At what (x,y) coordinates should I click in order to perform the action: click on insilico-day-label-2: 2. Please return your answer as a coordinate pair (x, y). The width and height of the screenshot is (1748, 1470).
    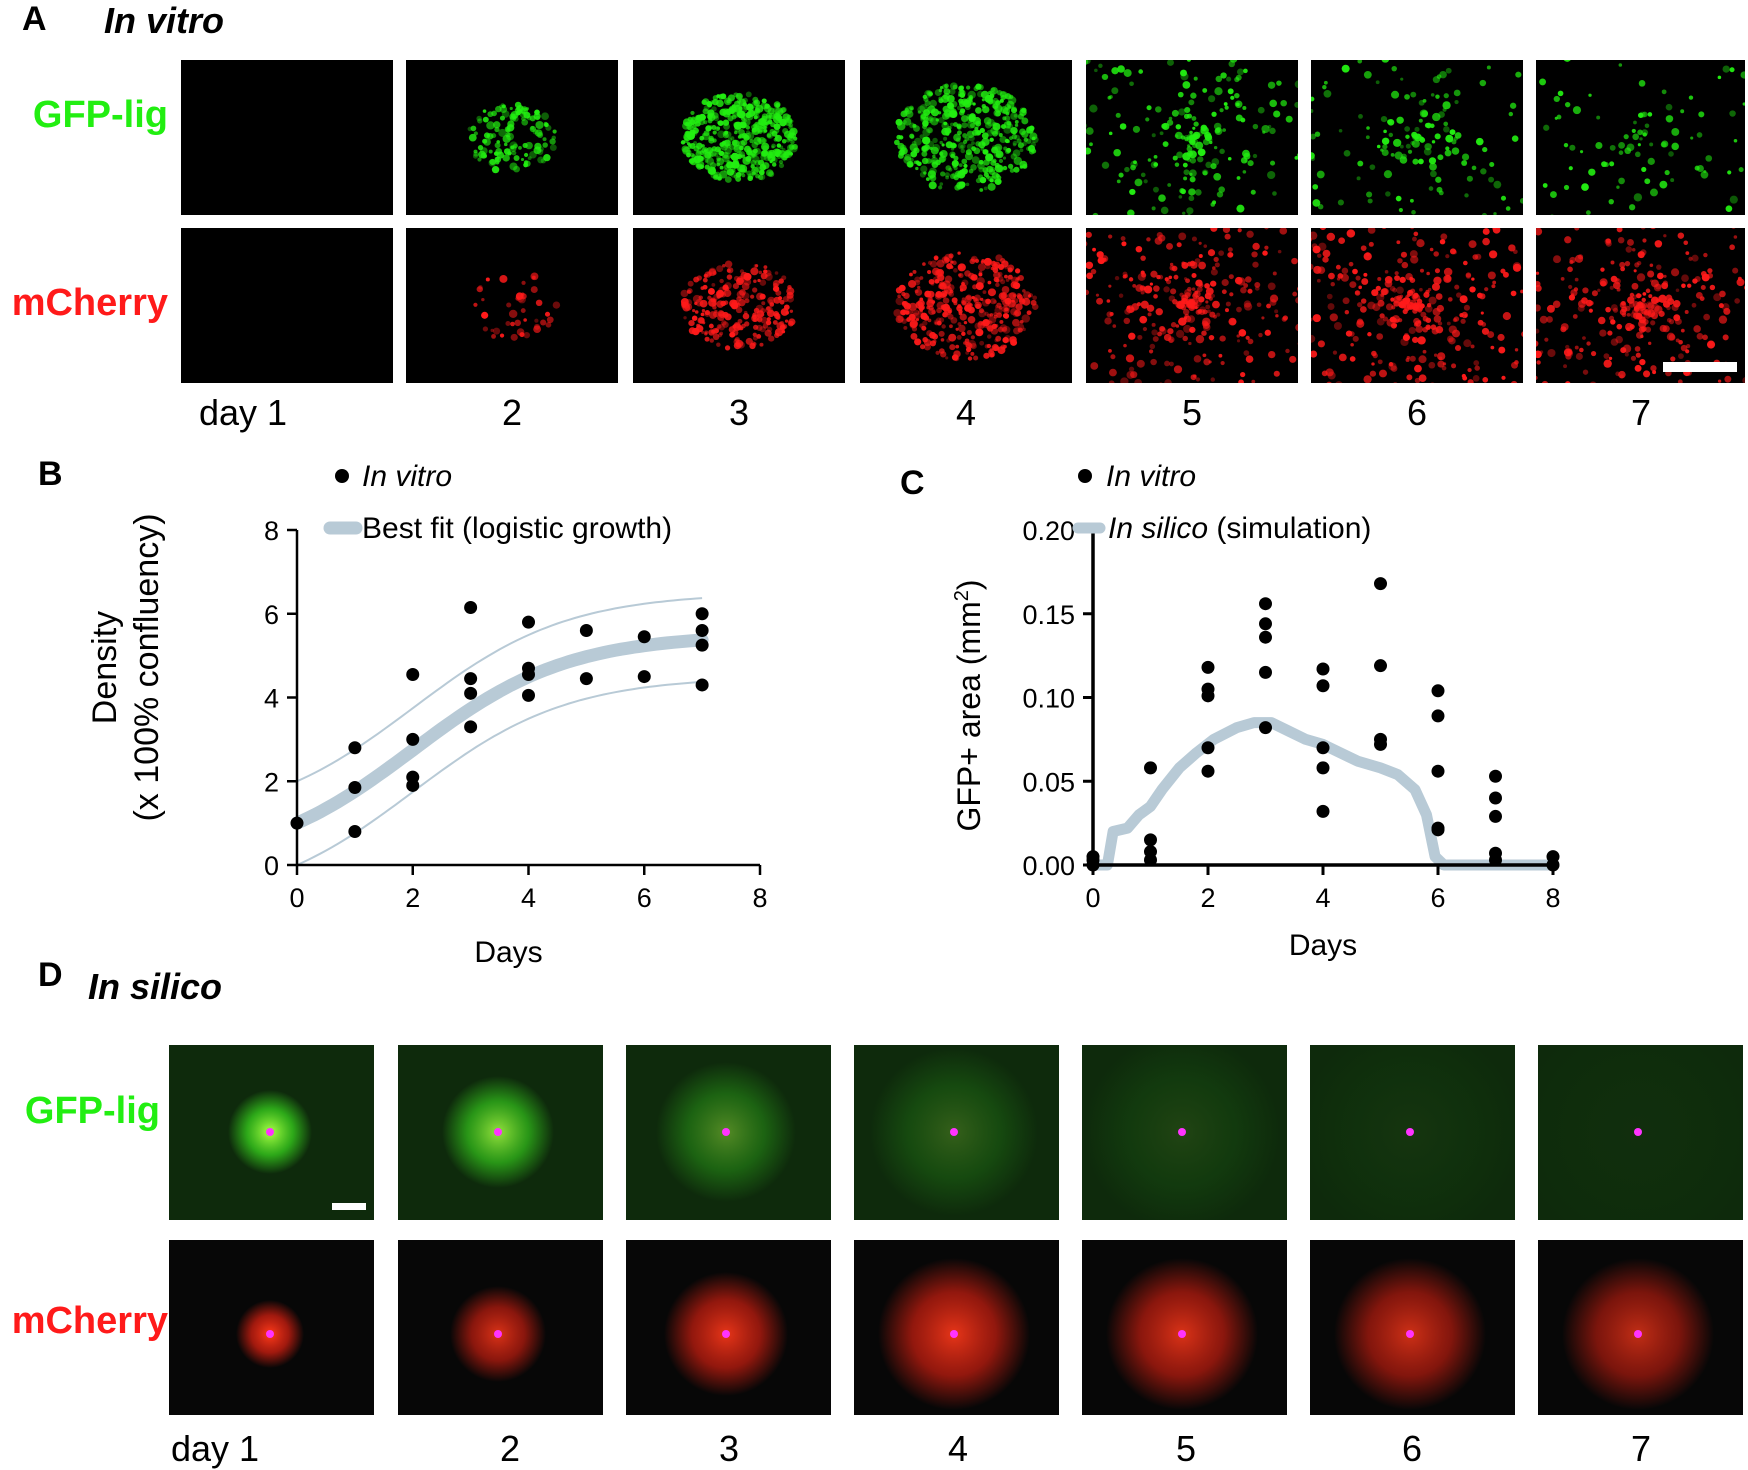
    Looking at the image, I should click on (510, 1448).